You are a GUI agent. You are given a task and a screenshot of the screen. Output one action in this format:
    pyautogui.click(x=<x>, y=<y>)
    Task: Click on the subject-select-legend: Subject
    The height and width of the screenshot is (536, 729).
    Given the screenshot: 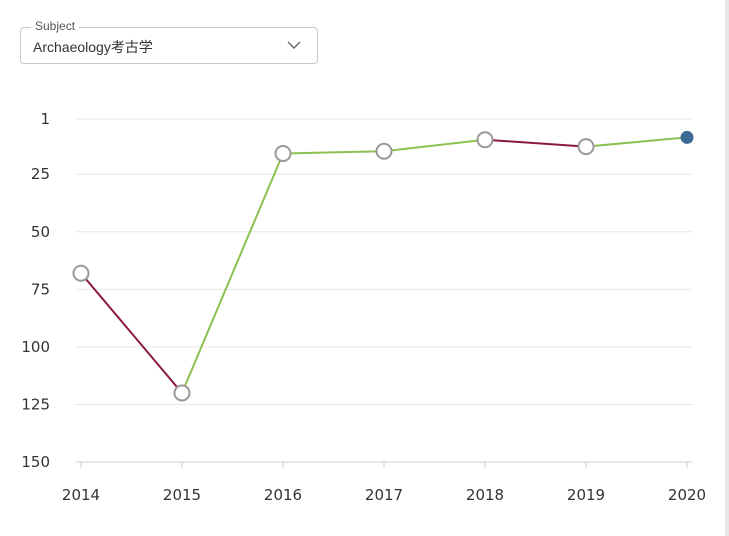 What is the action you would take?
    pyautogui.click(x=55, y=26)
    